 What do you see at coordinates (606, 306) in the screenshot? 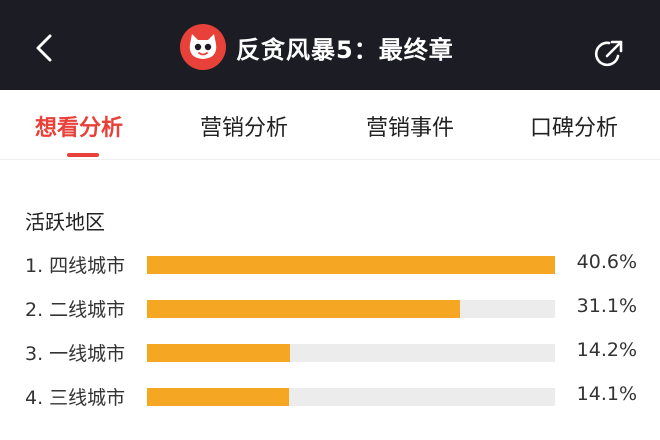
I see `row-value: 31.1%` at bounding box center [606, 306].